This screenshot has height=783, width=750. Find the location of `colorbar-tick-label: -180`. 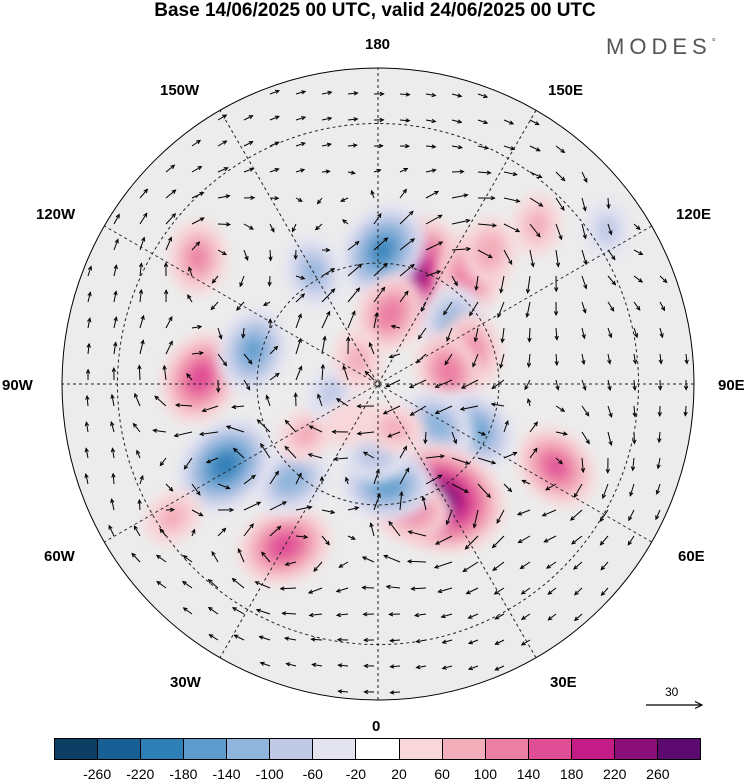

colorbar-tick-label: -180 is located at coordinates (183, 774).